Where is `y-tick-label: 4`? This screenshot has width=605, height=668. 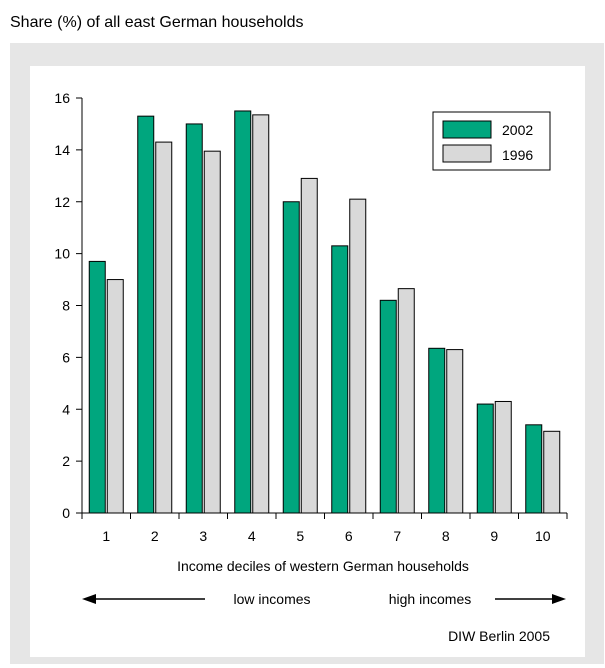
y-tick-label: 4 is located at coordinates (66, 409).